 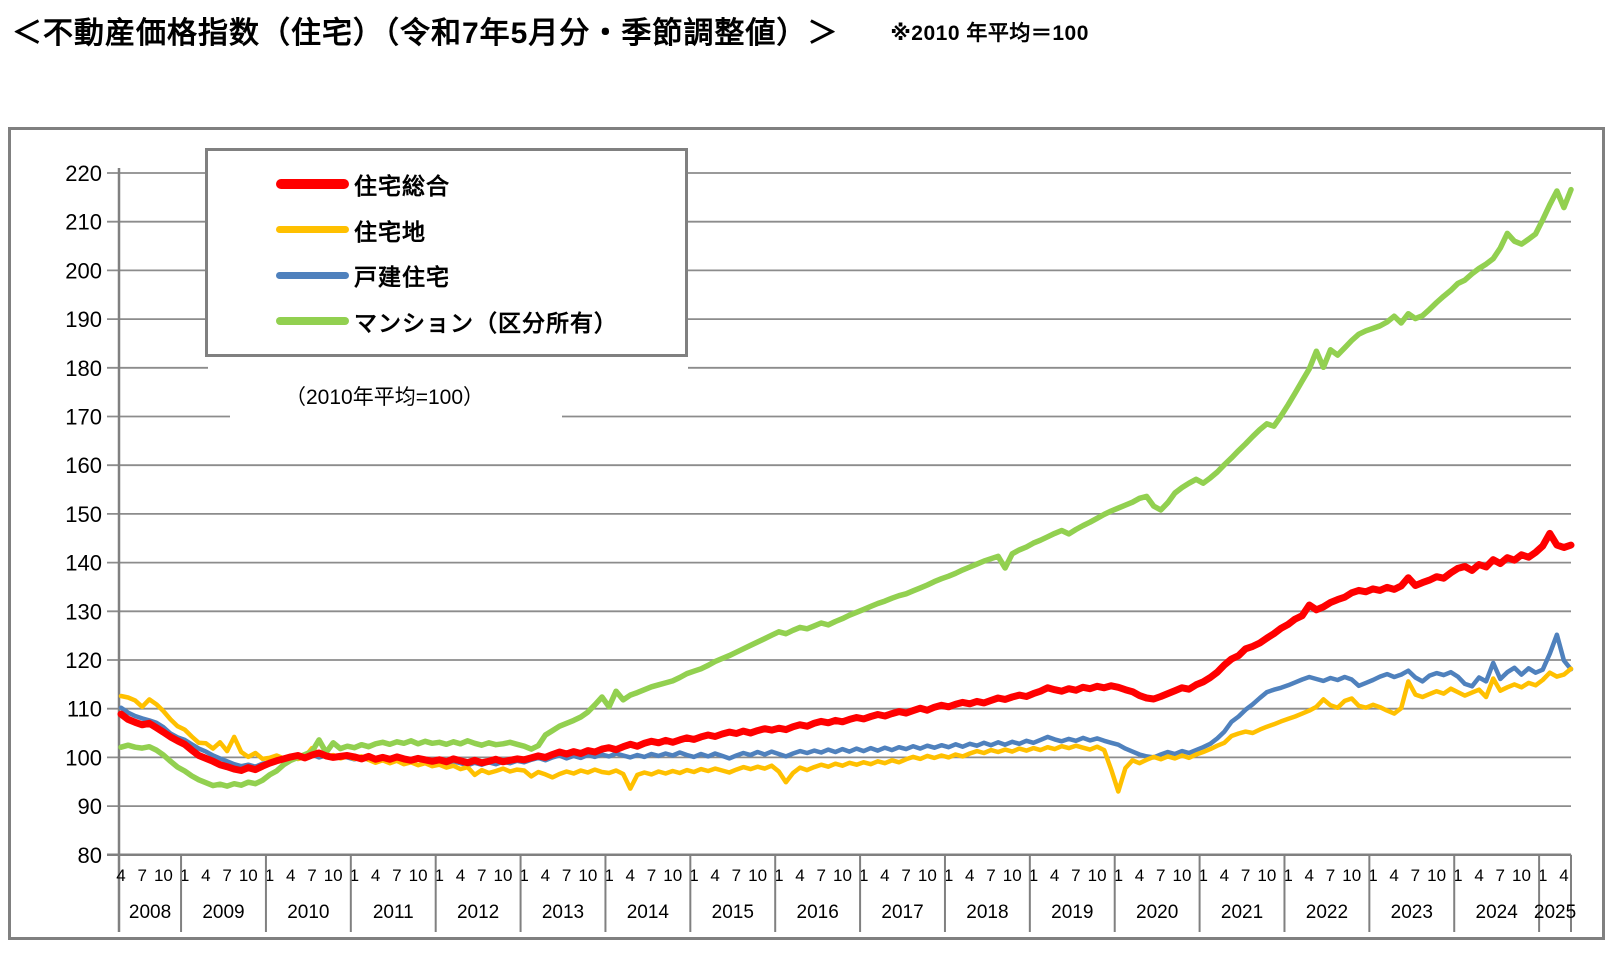 What do you see at coordinates (312, 183) in the screenshot?
I see `residential-total-line-swatch` at bounding box center [312, 183].